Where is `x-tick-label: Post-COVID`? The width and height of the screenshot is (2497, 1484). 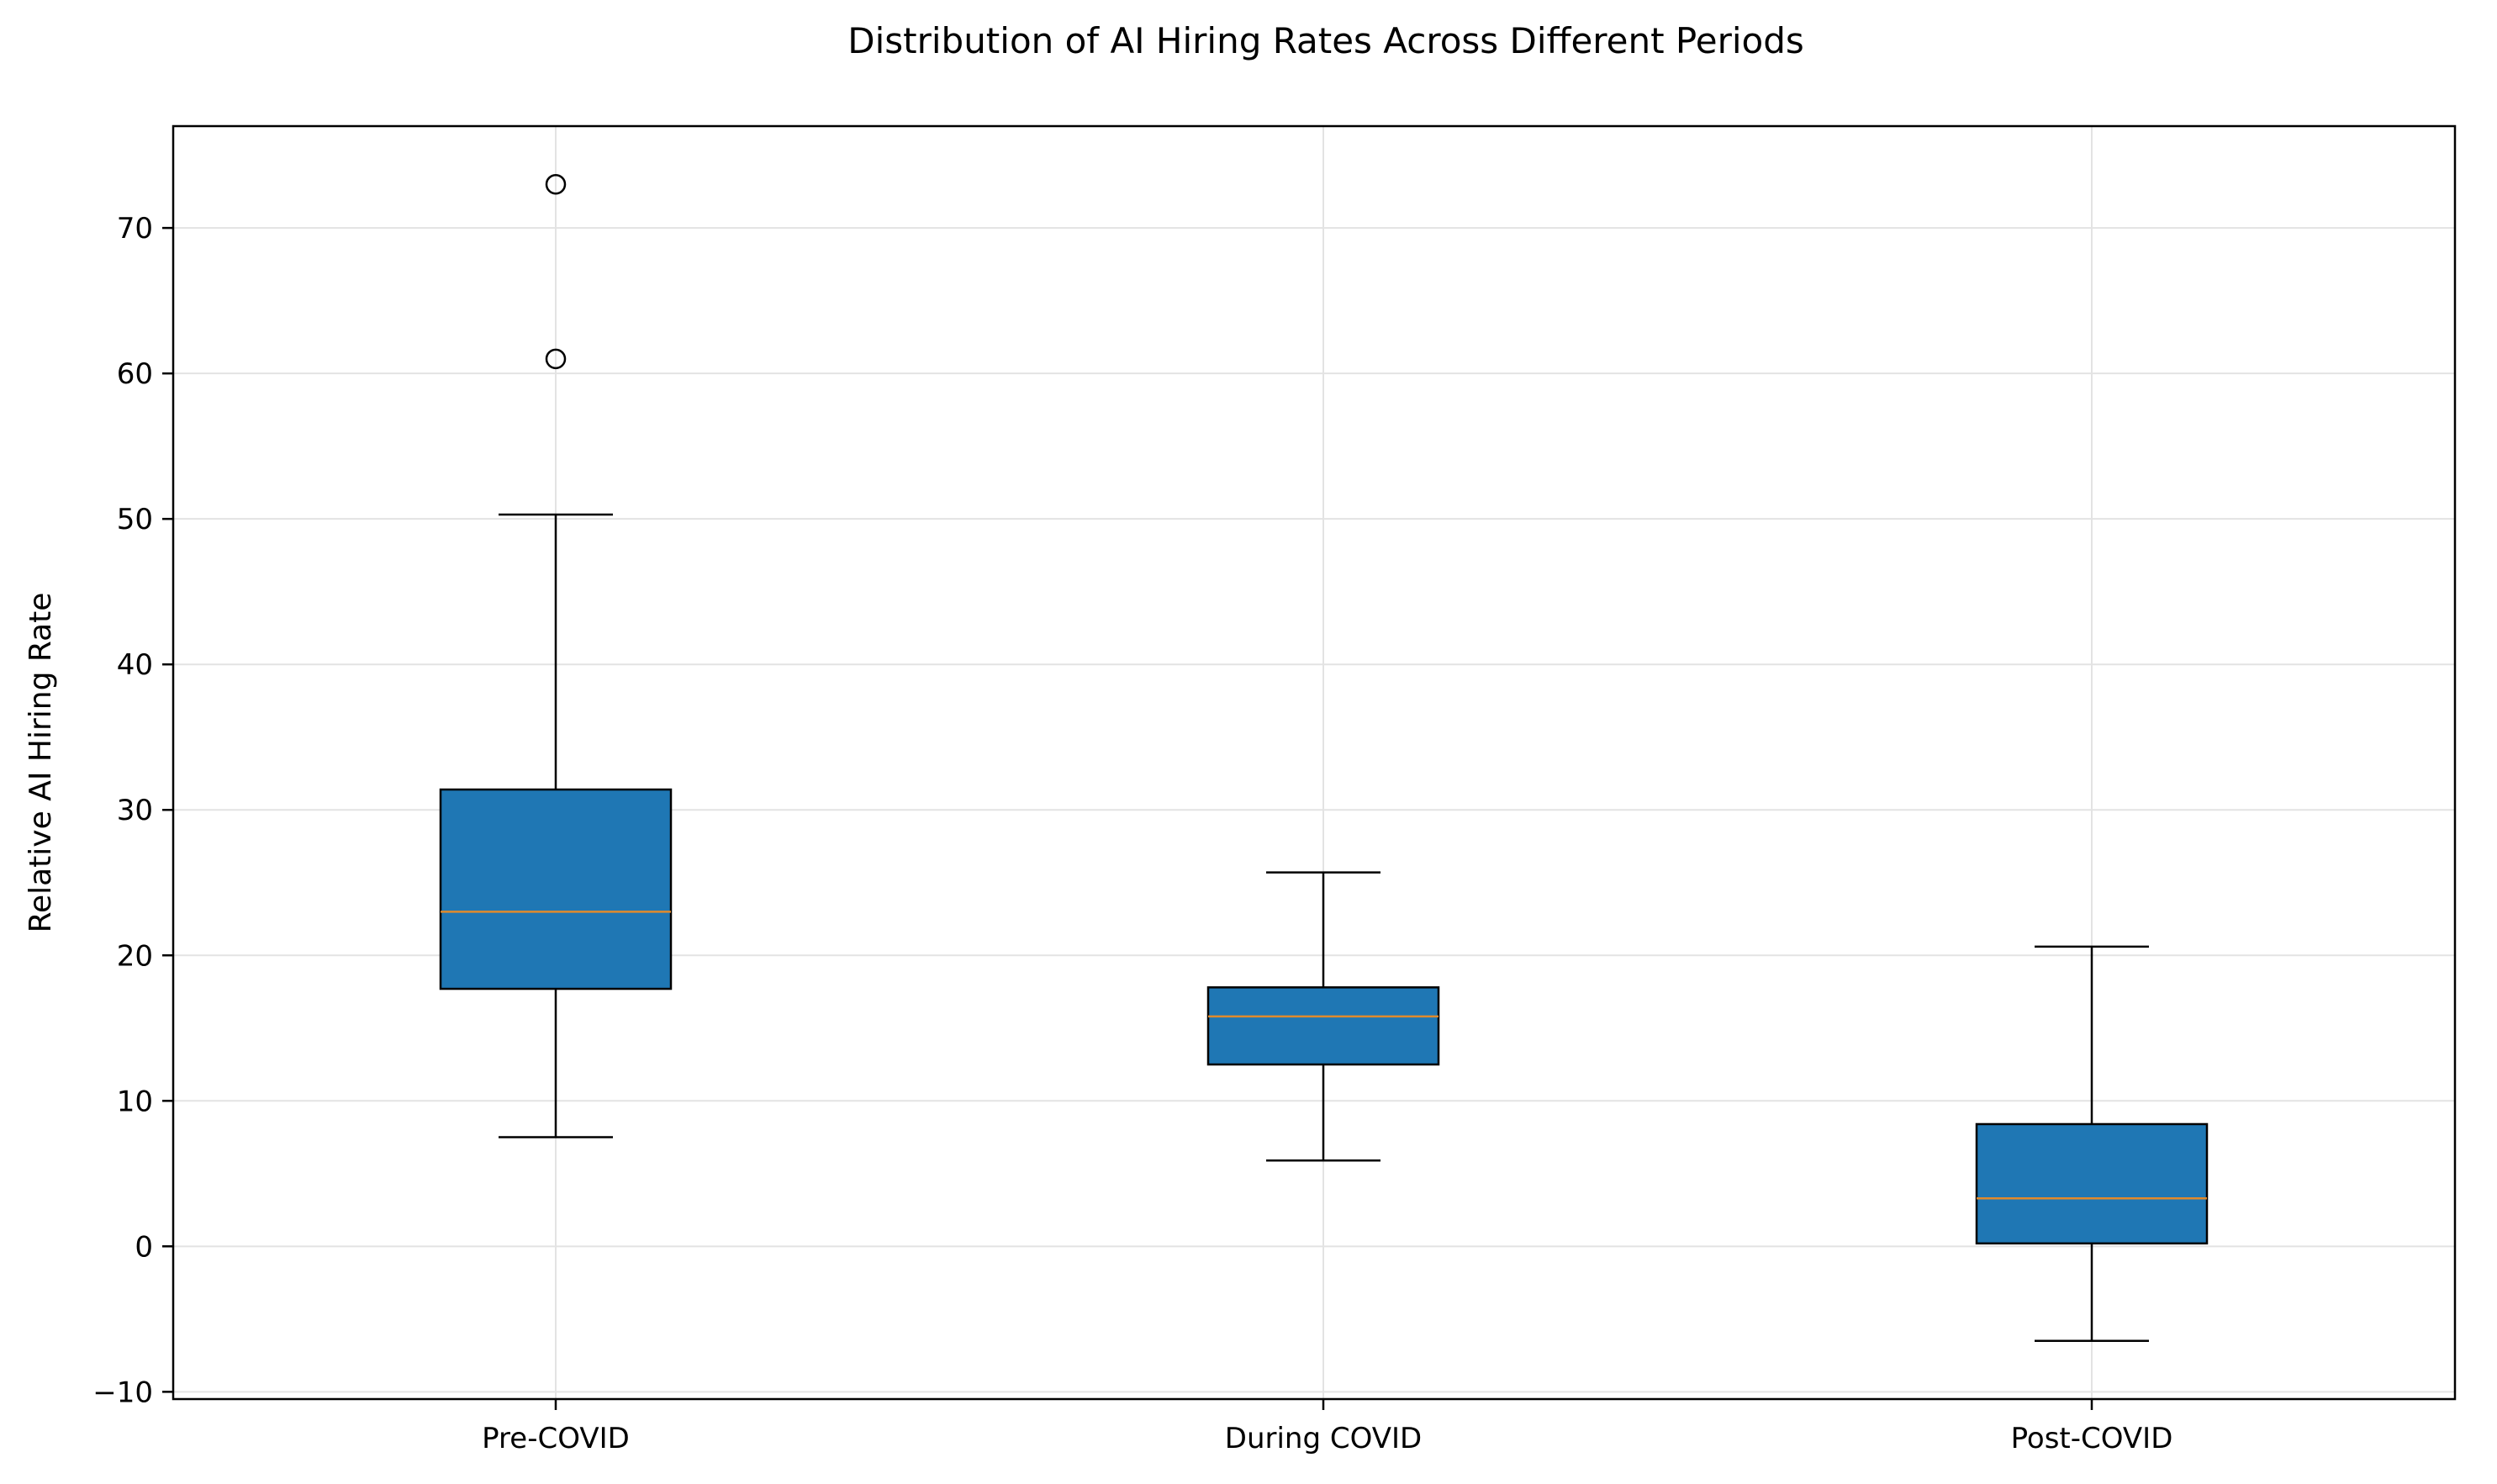
x-tick-label: Post-COVID is located at coordinates (2092, 1438).